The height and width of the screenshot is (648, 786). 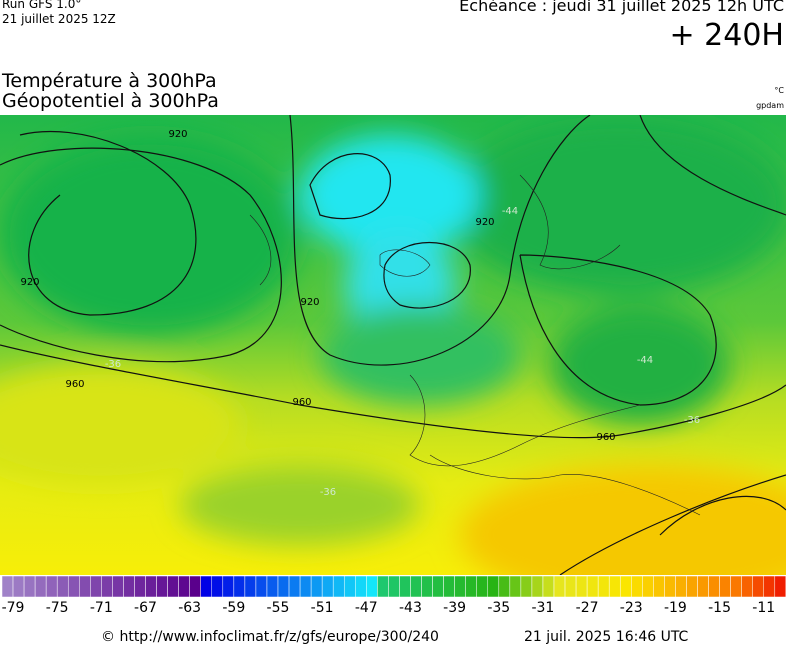 I want to click on scale-label: -67, so click(x=145, y=607).